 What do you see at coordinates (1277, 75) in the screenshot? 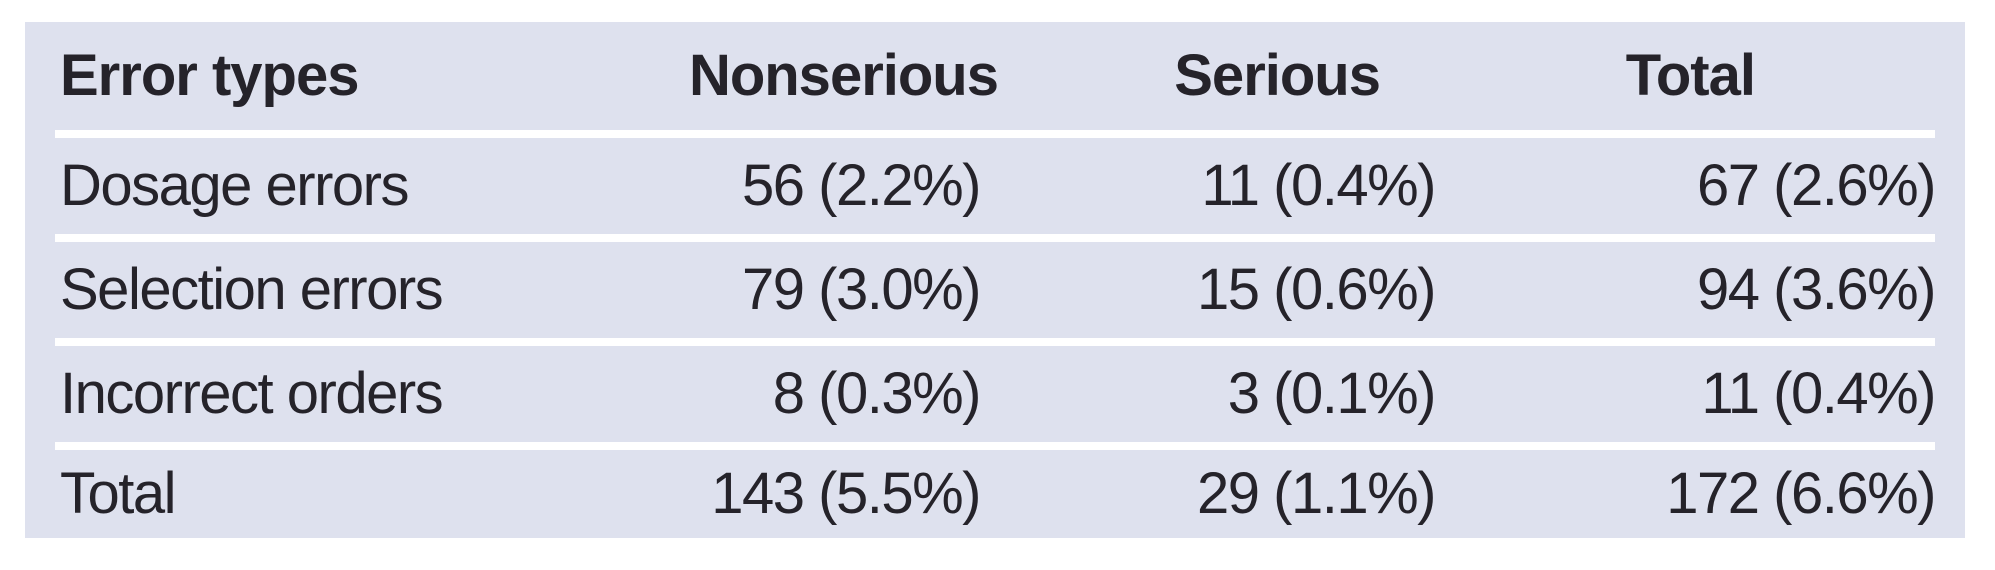
I see `column-header-serious: Serious` at bounding box center [1277, 75].